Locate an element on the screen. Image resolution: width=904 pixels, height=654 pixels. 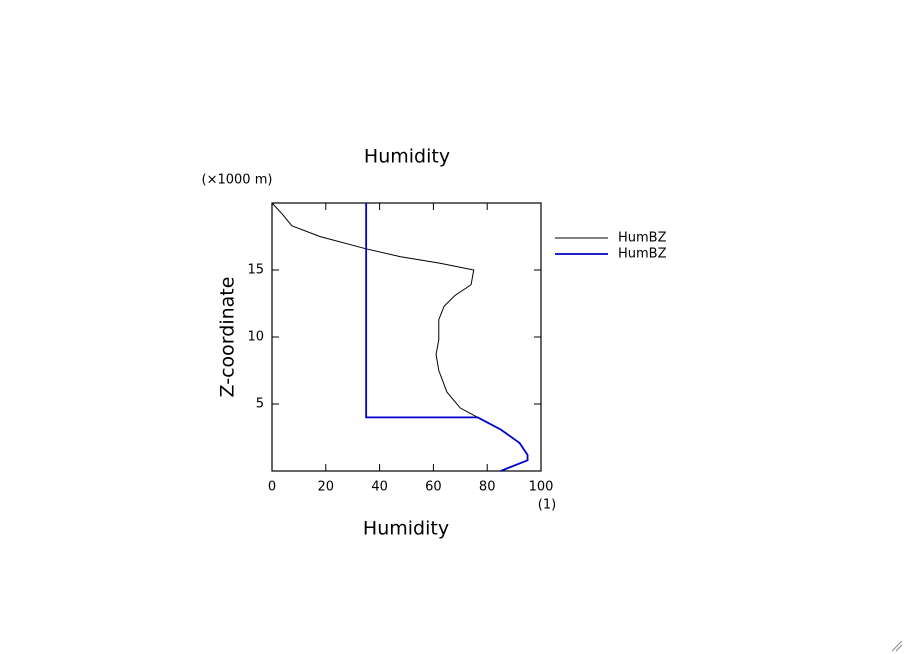
x-unit: (1) is located at coordinates (547, 505).